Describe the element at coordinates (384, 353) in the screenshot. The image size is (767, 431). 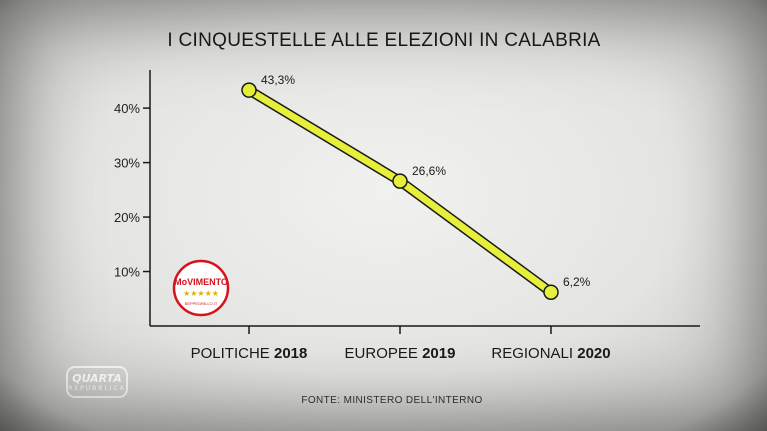
I see `x-tick-label-name: EUROPEE` at that location.